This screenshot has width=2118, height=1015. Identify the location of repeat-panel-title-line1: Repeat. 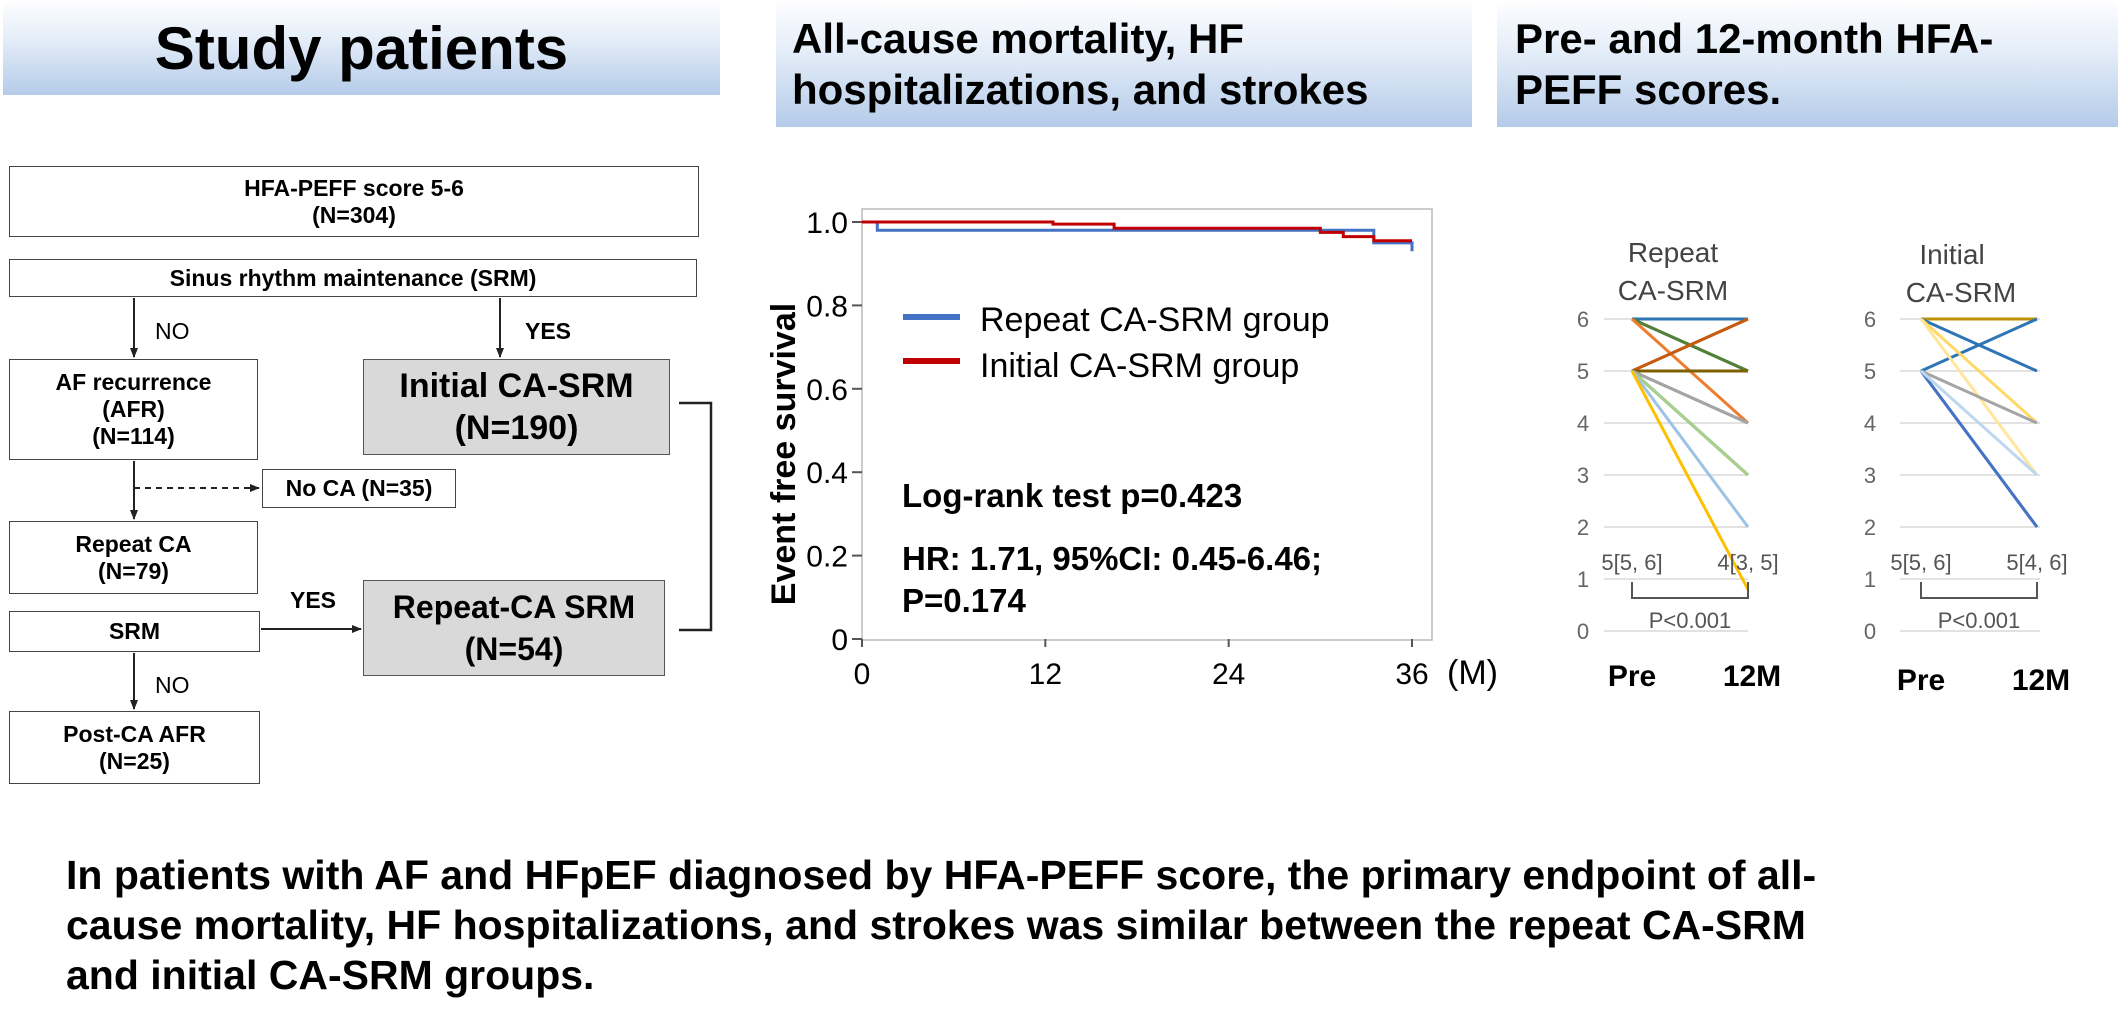
(1673, 252).